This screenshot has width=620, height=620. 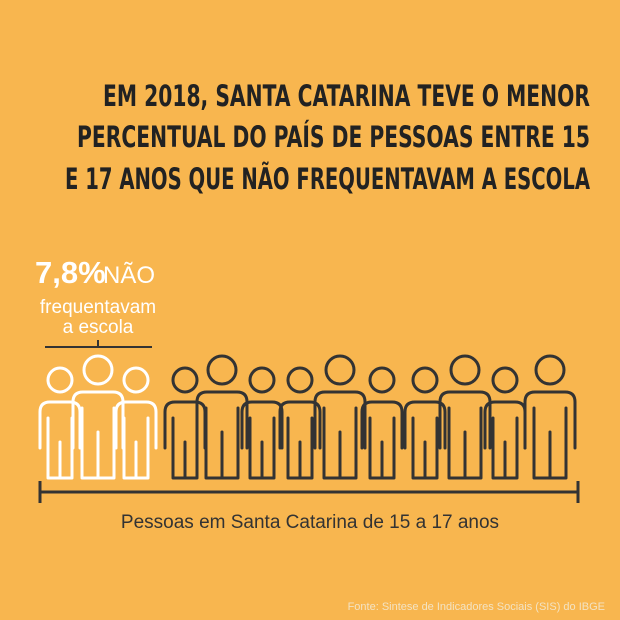 What do you see at coordinates (327, 179) in the screenshot?
I see `title-line: E 17 ANOS QUE NÃO FREQUENTAVAM A ESCOLA` at bounding box center [327, 179].